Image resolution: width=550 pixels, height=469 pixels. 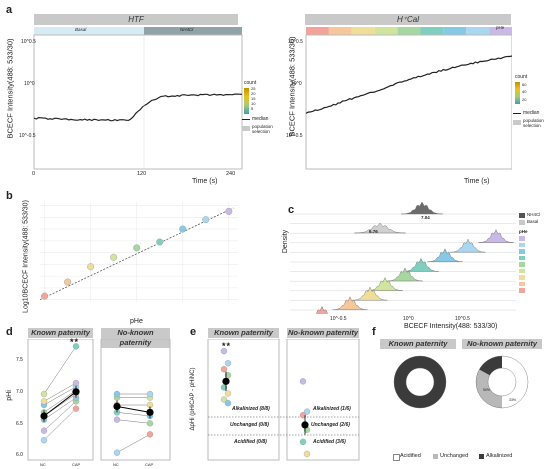 I want to click on e-ylabel: ΔpHi (pHiCAP - pHiNC), so click(x=193, y=399).